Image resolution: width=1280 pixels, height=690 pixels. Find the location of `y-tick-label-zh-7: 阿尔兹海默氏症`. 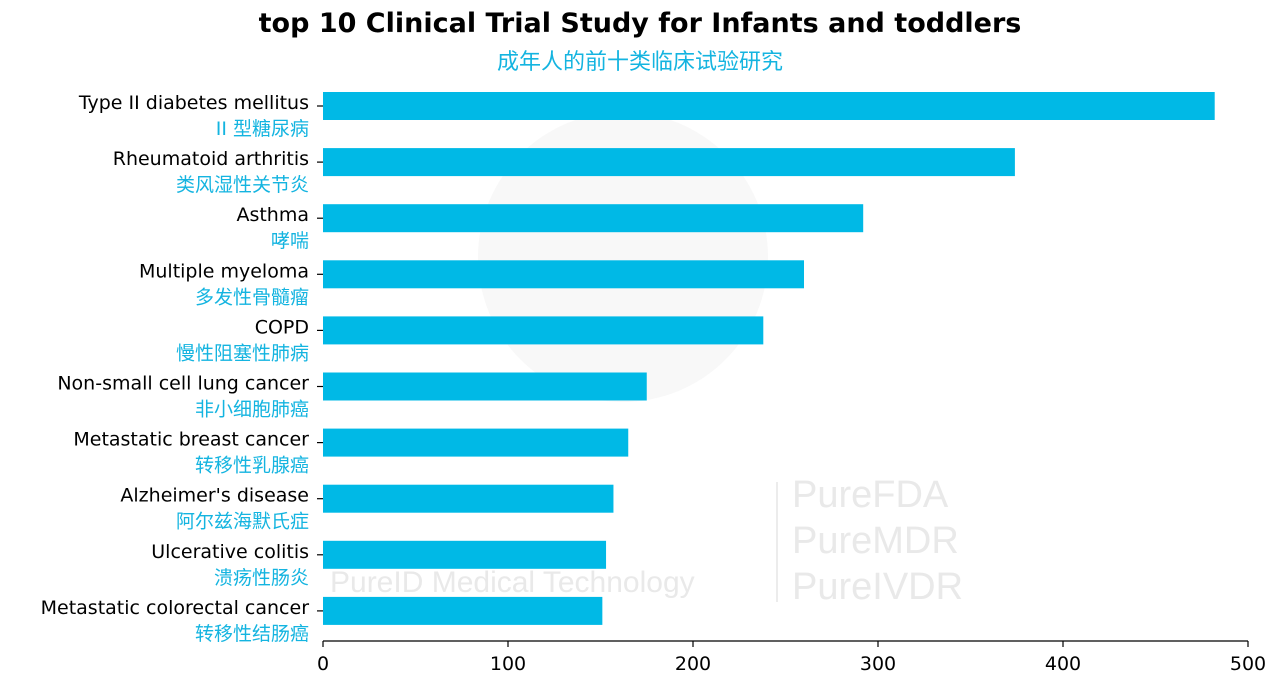

y-tick-label-zh-7: 阿尔兹海默氏症 is located at coordinates (242, 522).